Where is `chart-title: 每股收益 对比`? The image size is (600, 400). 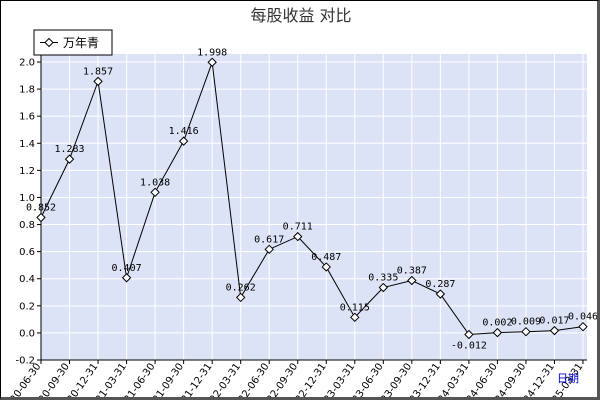 chart-title: 每股收益 对比 is located at coordinates (300, 15).